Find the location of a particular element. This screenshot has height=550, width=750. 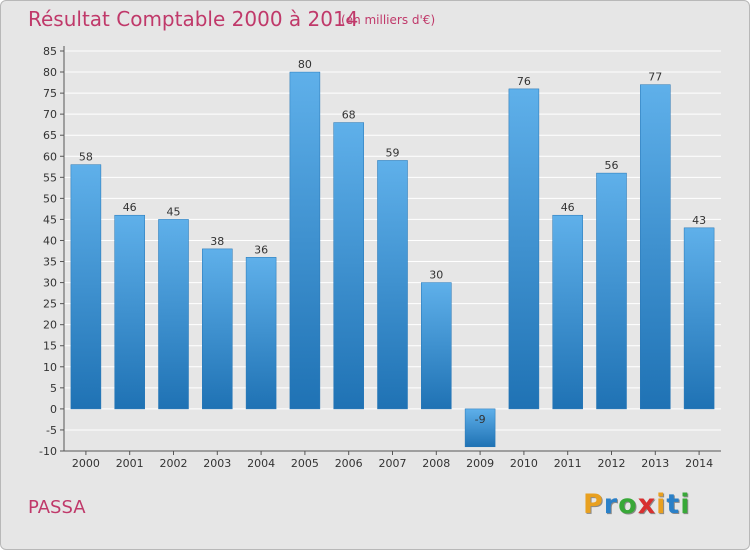

data-label: 45 is located at coordinates (174, 211).